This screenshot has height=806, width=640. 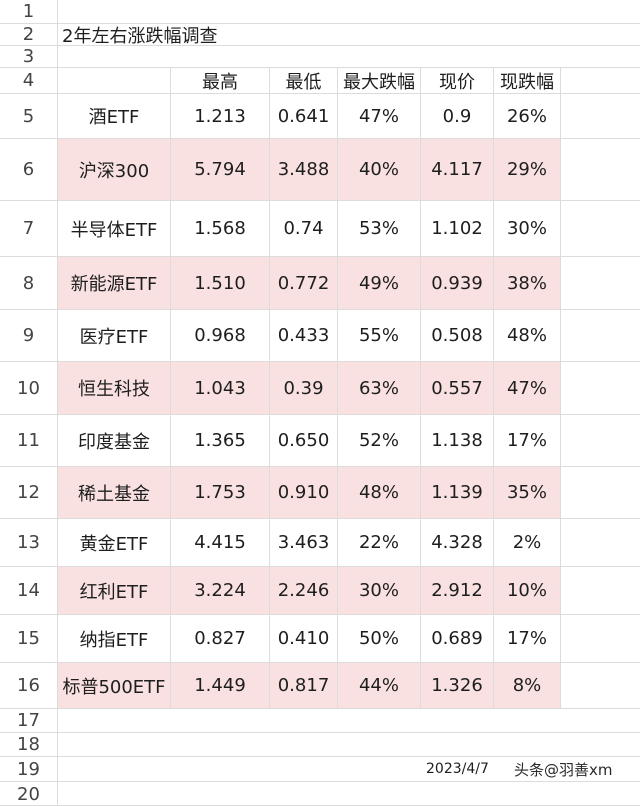 I want to click on cell-high: 1.449, so click(x=220, y=685).